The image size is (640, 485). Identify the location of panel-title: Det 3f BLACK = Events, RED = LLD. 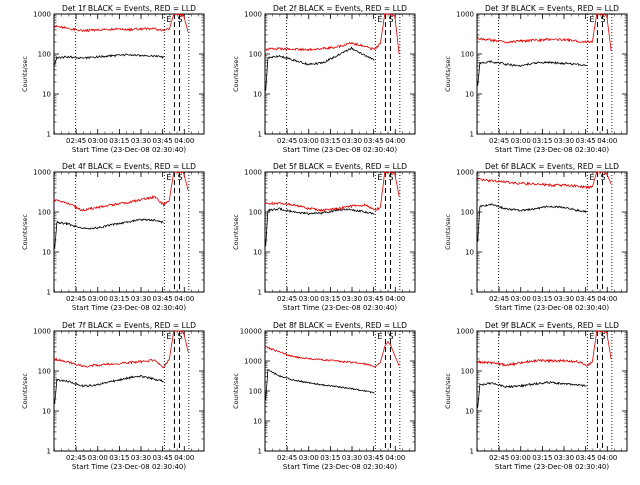
(552, 8).